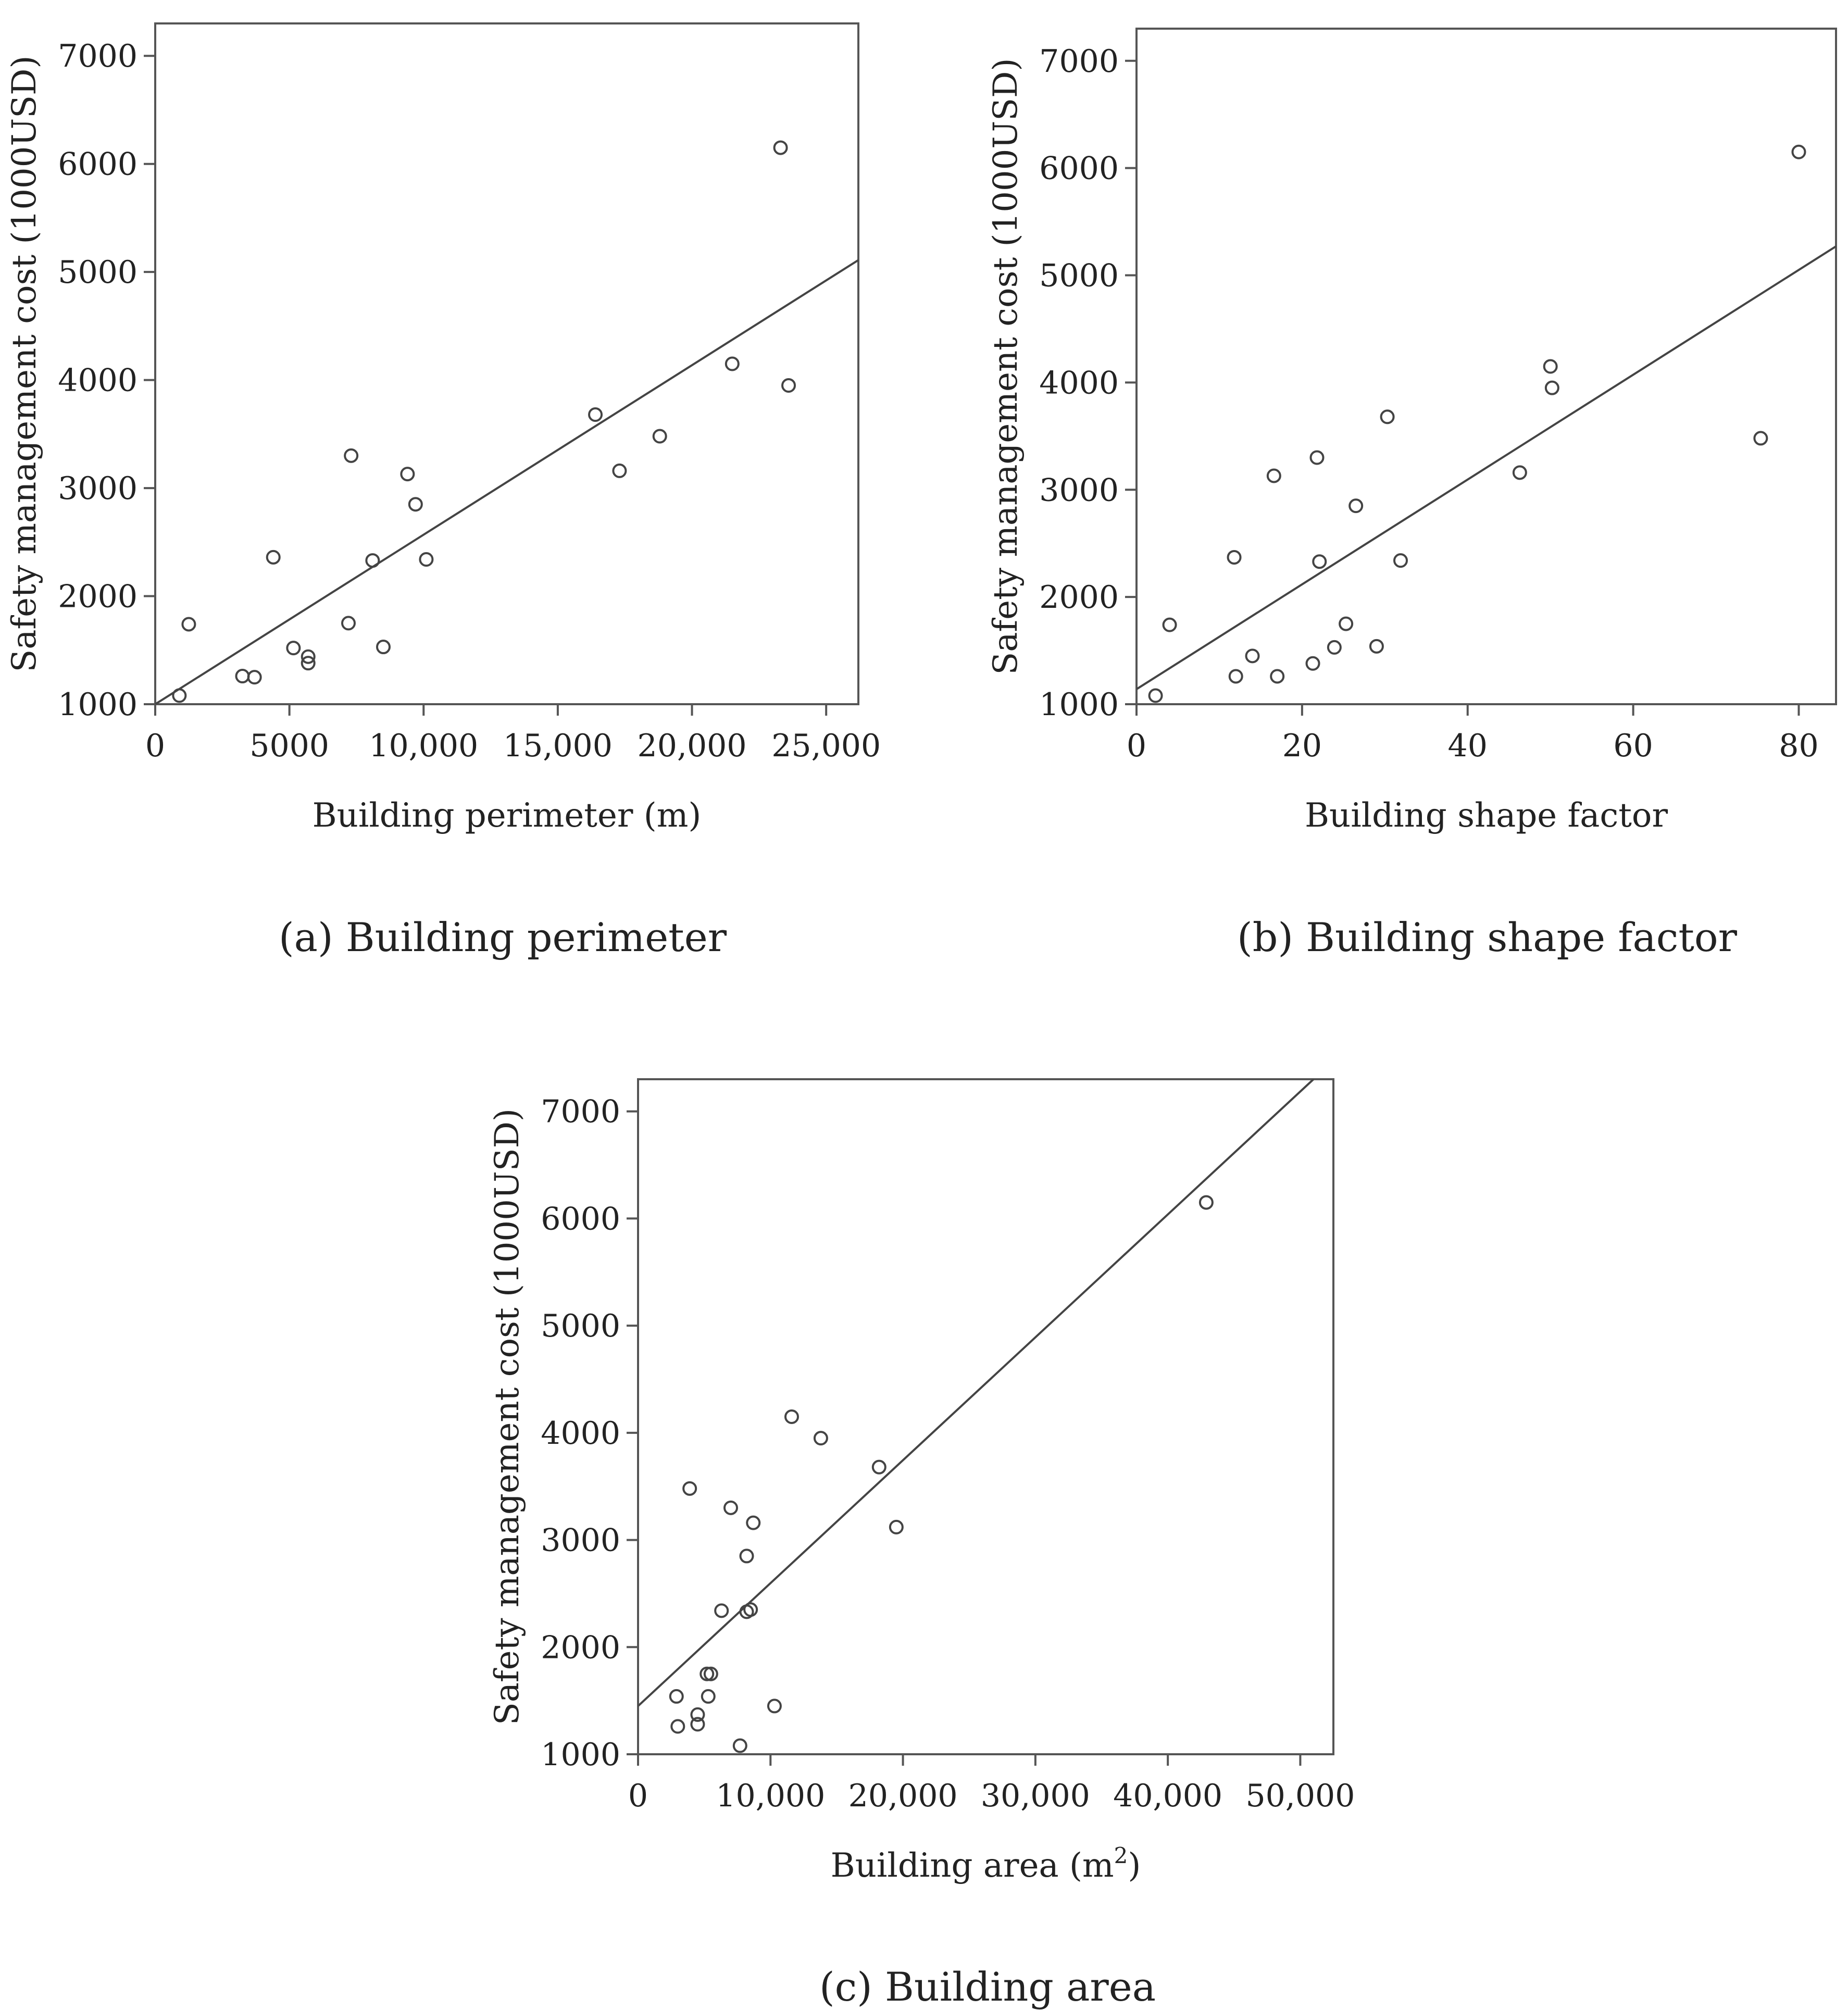 This screenshot has height=2010, width=1848. Describe the element at coordinates (986, 1864) in the screenshot. I see `chart-area-x-axis-label: Building area (m2)` at that location.